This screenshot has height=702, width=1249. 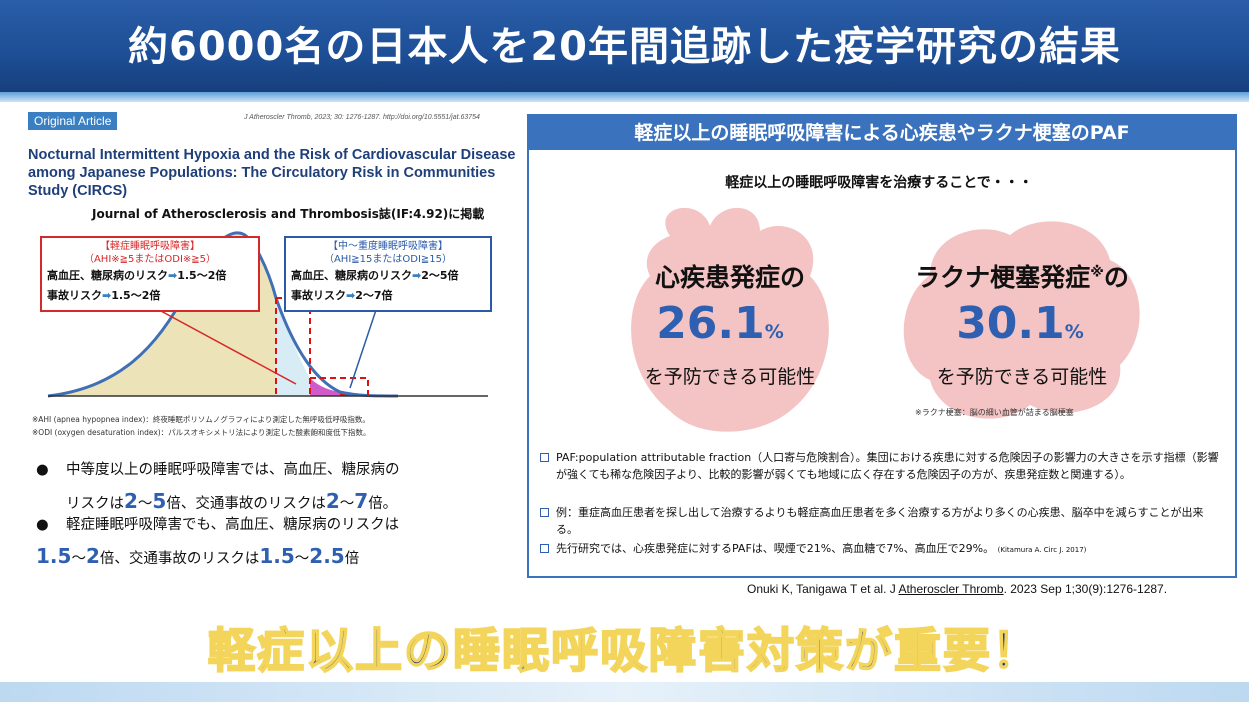 What do you see at coordinates (325, 387) in the screenshot?
I see `curve-area-moderate` at bounding box center [325, 387].